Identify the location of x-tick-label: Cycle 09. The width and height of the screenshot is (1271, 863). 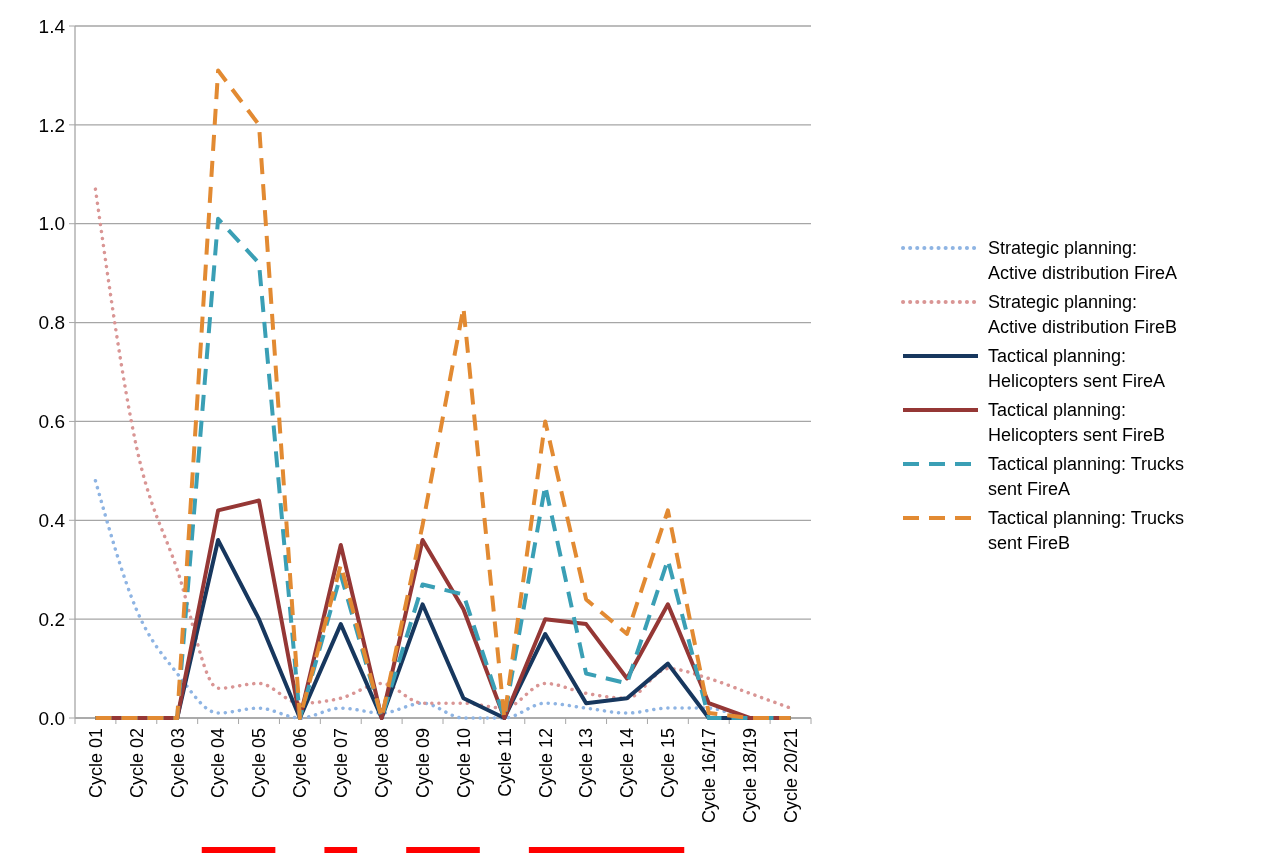
(422, 763).